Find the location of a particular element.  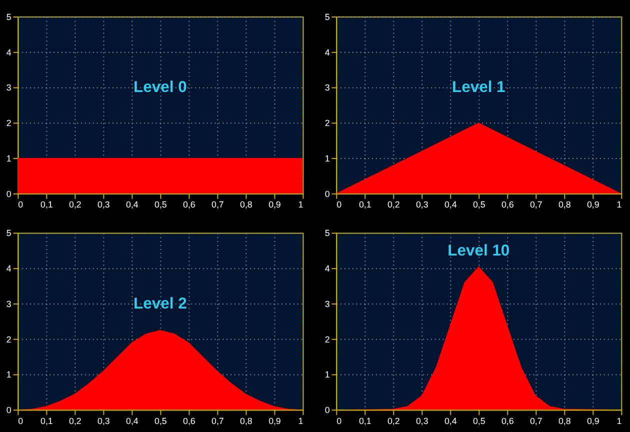

text: Level 0 is located at coordinates (161, 87).